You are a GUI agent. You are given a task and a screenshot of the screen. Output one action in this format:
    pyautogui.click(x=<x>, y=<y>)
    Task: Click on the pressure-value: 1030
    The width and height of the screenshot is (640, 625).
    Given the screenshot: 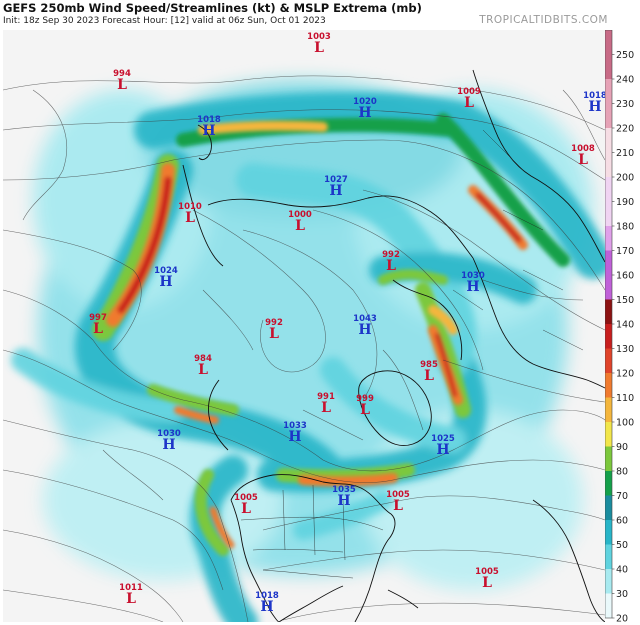 What is the action you would take?
    pyautogui.click(x=169, y=434)
    